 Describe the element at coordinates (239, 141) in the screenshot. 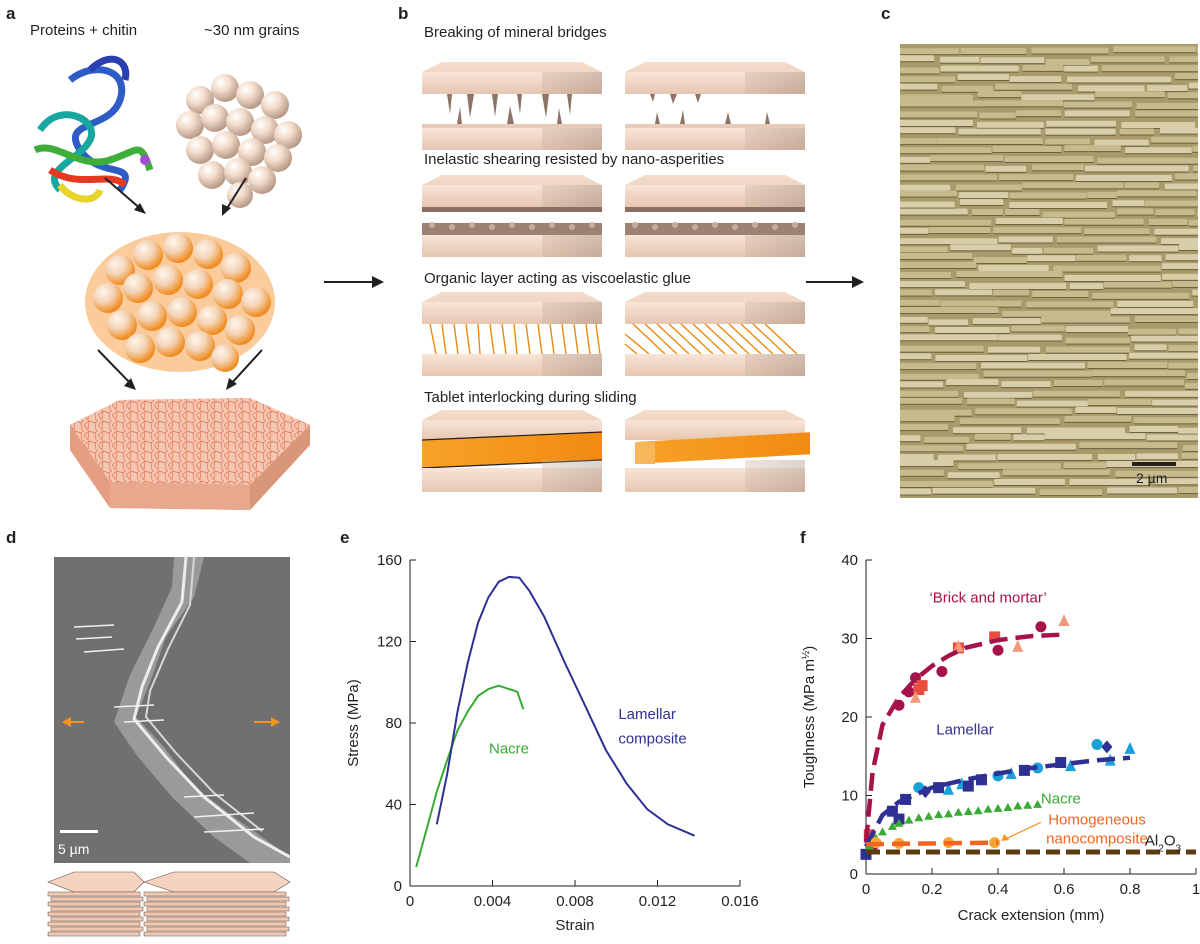

I see `grain-cluster-icon` at that location.